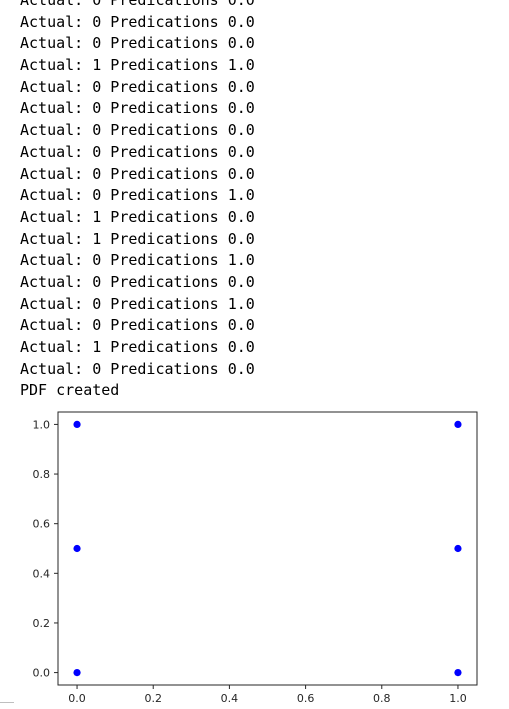  Describe the element at coordinates (137, 65) in the screenshot. I see `output-line: Actual: 1 Predications 1.0` at that location.